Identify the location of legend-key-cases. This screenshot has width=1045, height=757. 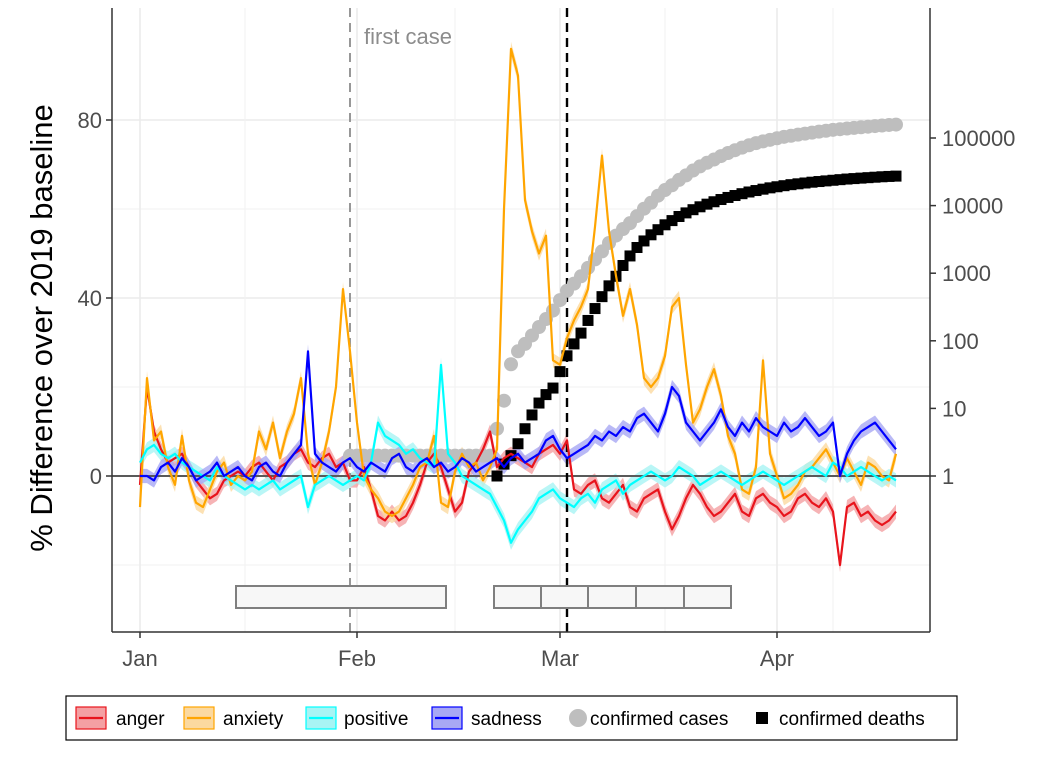
(578, 718).